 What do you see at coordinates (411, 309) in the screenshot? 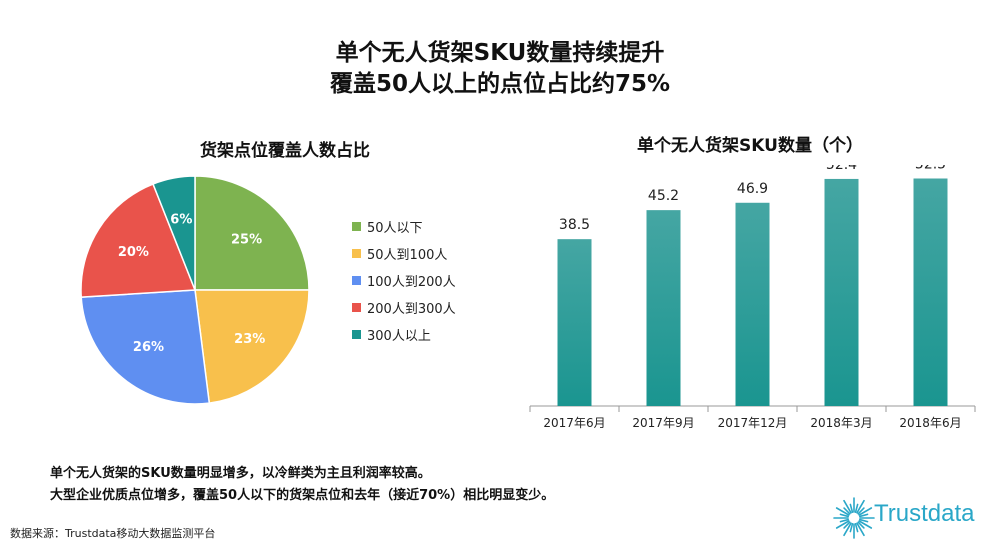
I see `legend-label: 200人到300人` at bounding box center [411, 309].